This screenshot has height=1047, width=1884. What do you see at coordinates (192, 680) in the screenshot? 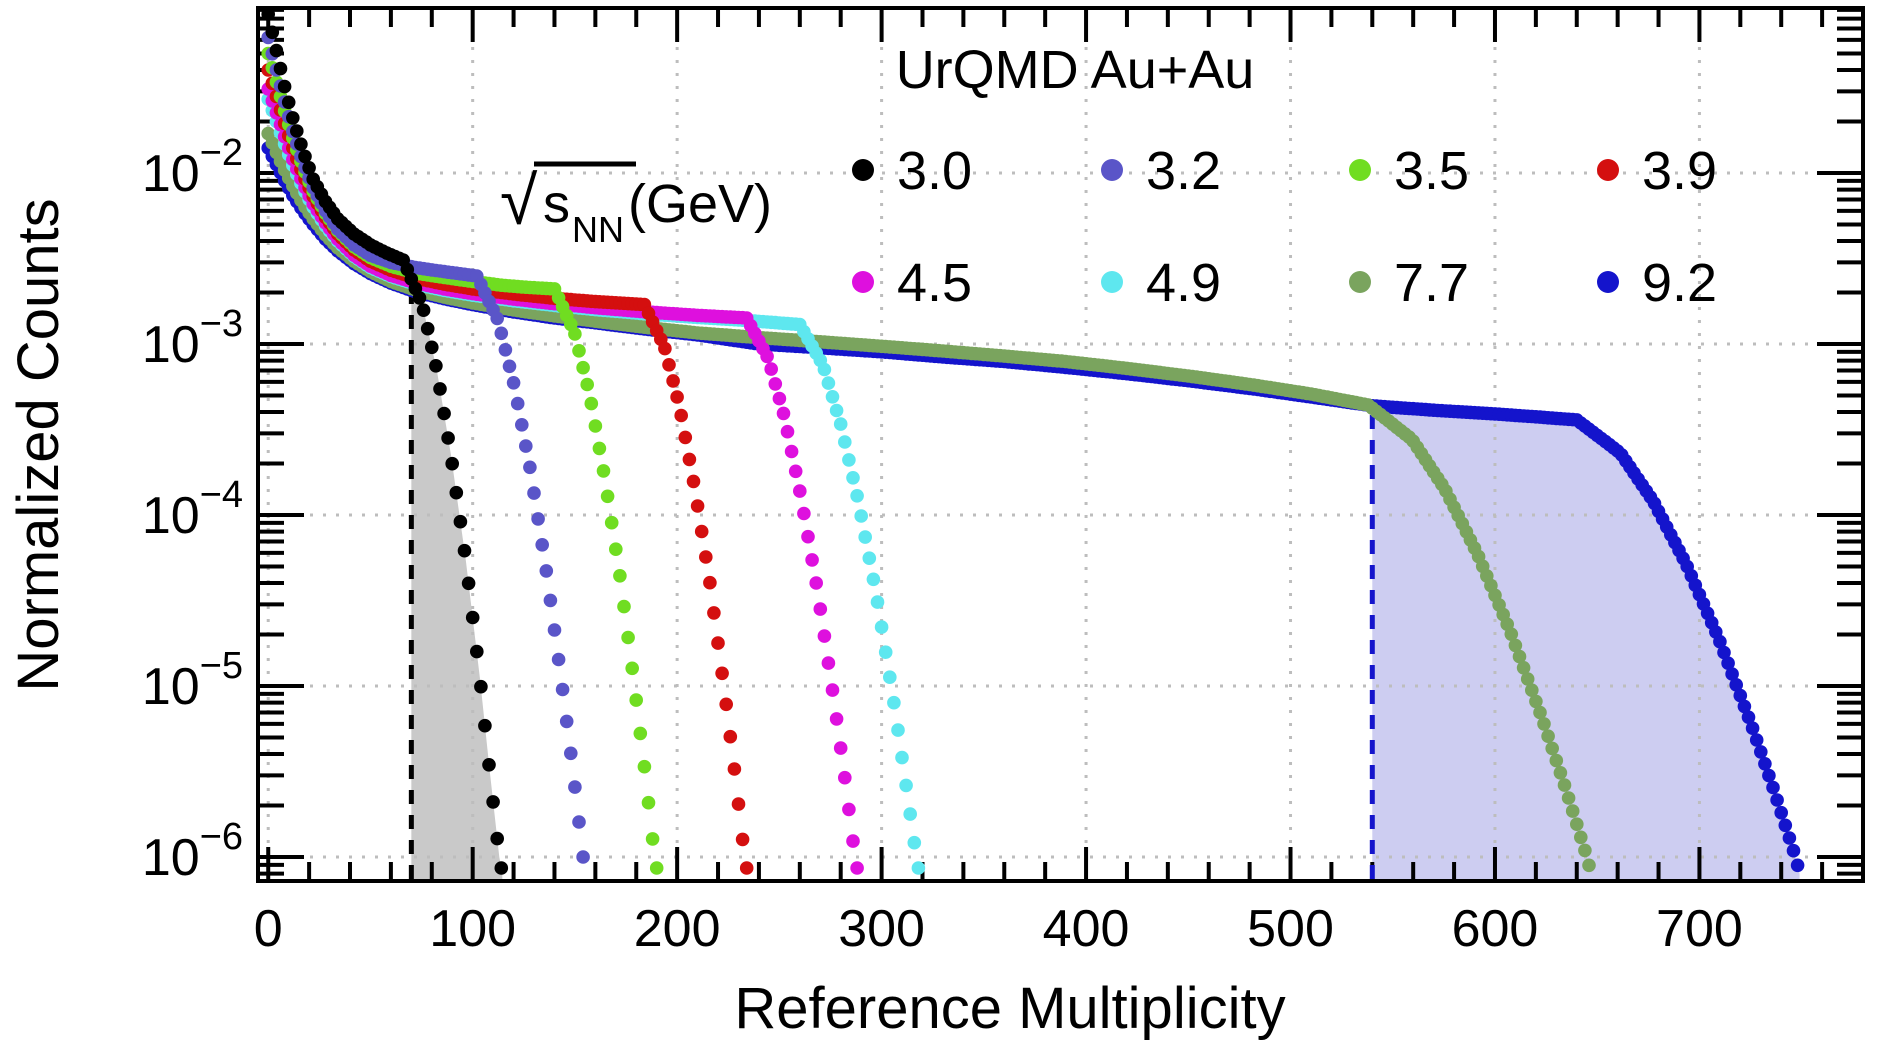
I see `y-tick-label-1e-5: 10⁻⁵` at bounding box center [192, 680].